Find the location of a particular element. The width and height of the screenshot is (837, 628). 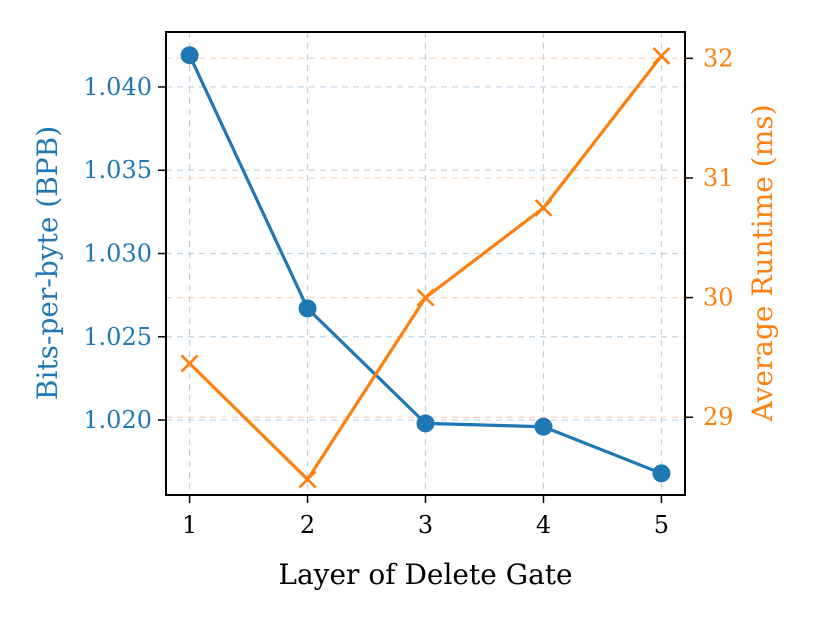

right-y-axis-title: Average Runtime (ms) is located at coordinates (762, 263).